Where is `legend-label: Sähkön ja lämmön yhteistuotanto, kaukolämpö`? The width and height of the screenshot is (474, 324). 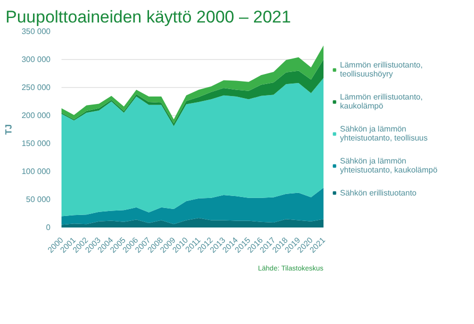
legend-label: Sähkön ja lämmön yhteistuotanto, kaukolämpö is located at coordinates (389, 165).